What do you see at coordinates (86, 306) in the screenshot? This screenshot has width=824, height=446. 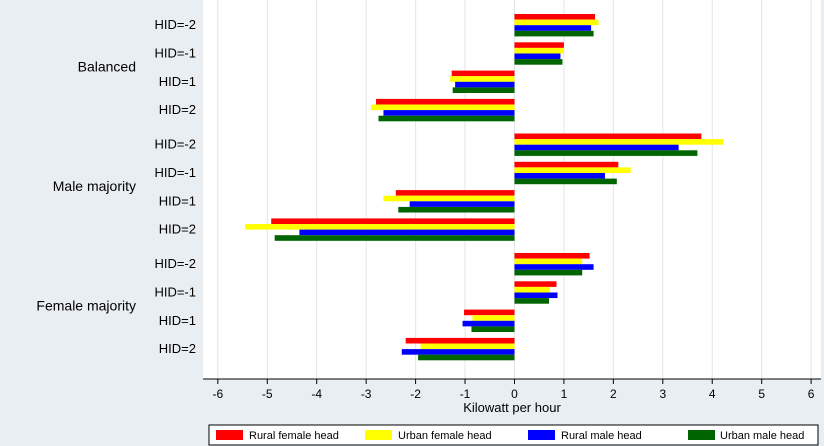 I see `group-label: Female majority` at bounding box center [86, 306].